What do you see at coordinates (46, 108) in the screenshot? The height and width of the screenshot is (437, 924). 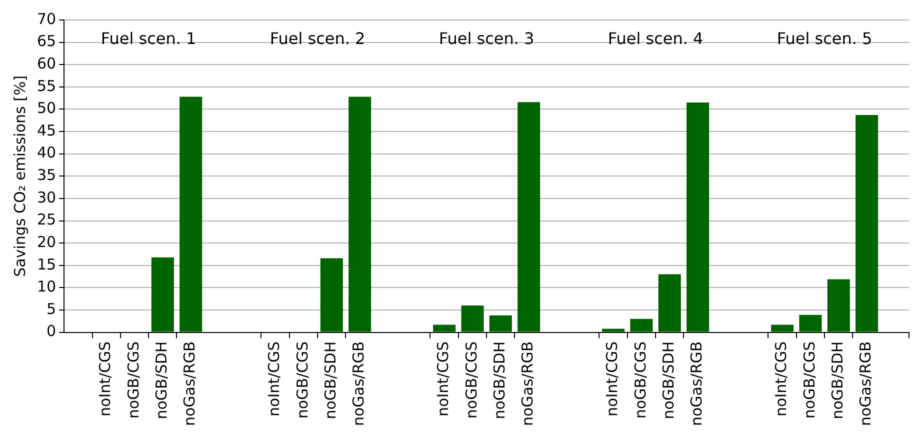 I see `y-tick-label: 50` at bounding box center [46, 108].